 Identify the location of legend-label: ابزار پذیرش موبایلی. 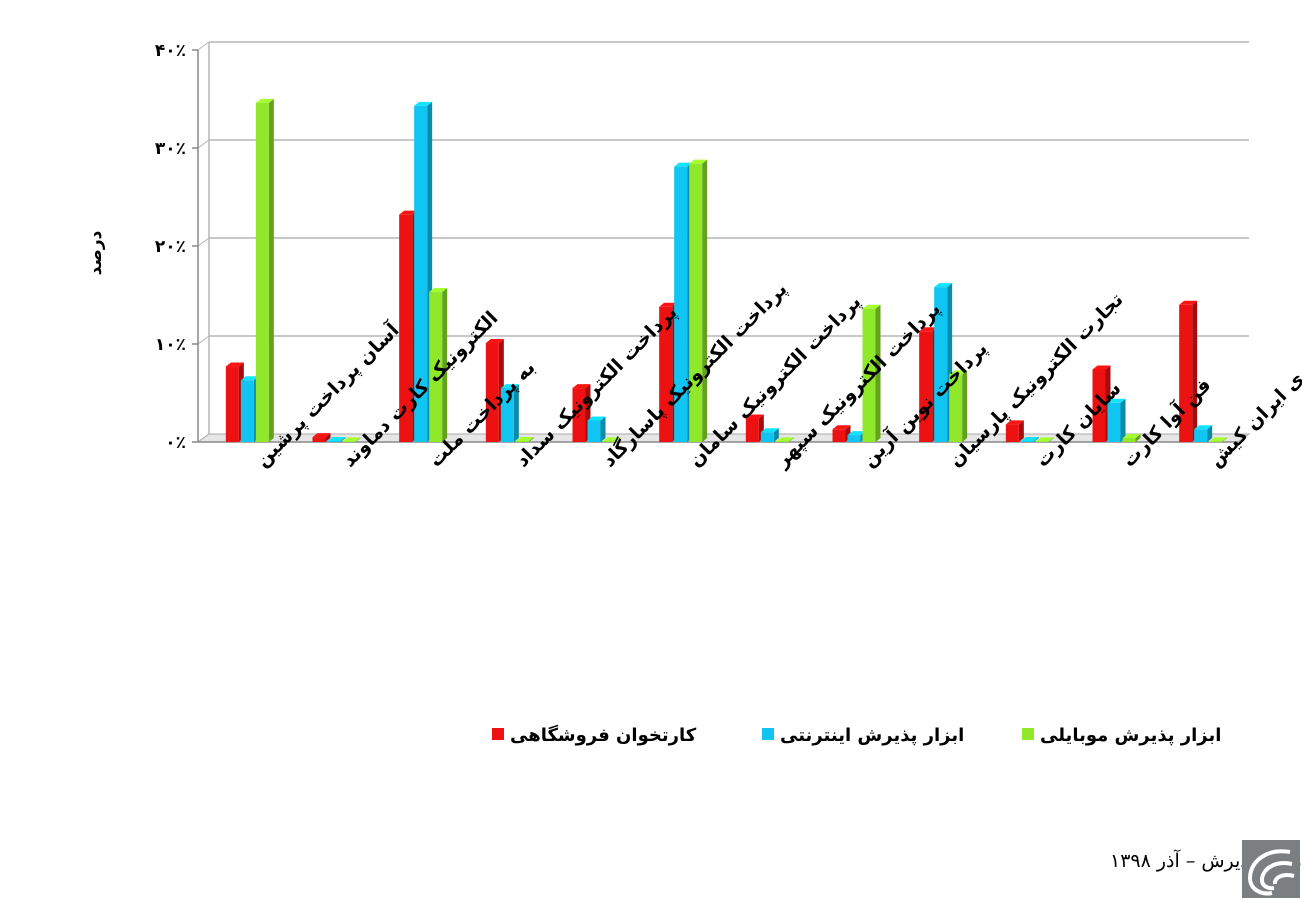
(1130, 735).